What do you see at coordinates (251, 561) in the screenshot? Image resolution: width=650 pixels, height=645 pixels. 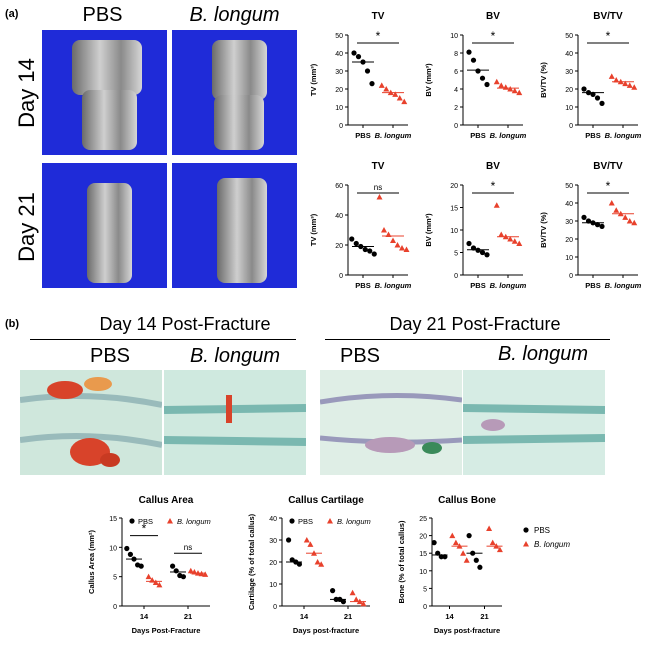 I see `y-axis-label: Cartilage (% of total callus)` at bounding box center [251, 561].